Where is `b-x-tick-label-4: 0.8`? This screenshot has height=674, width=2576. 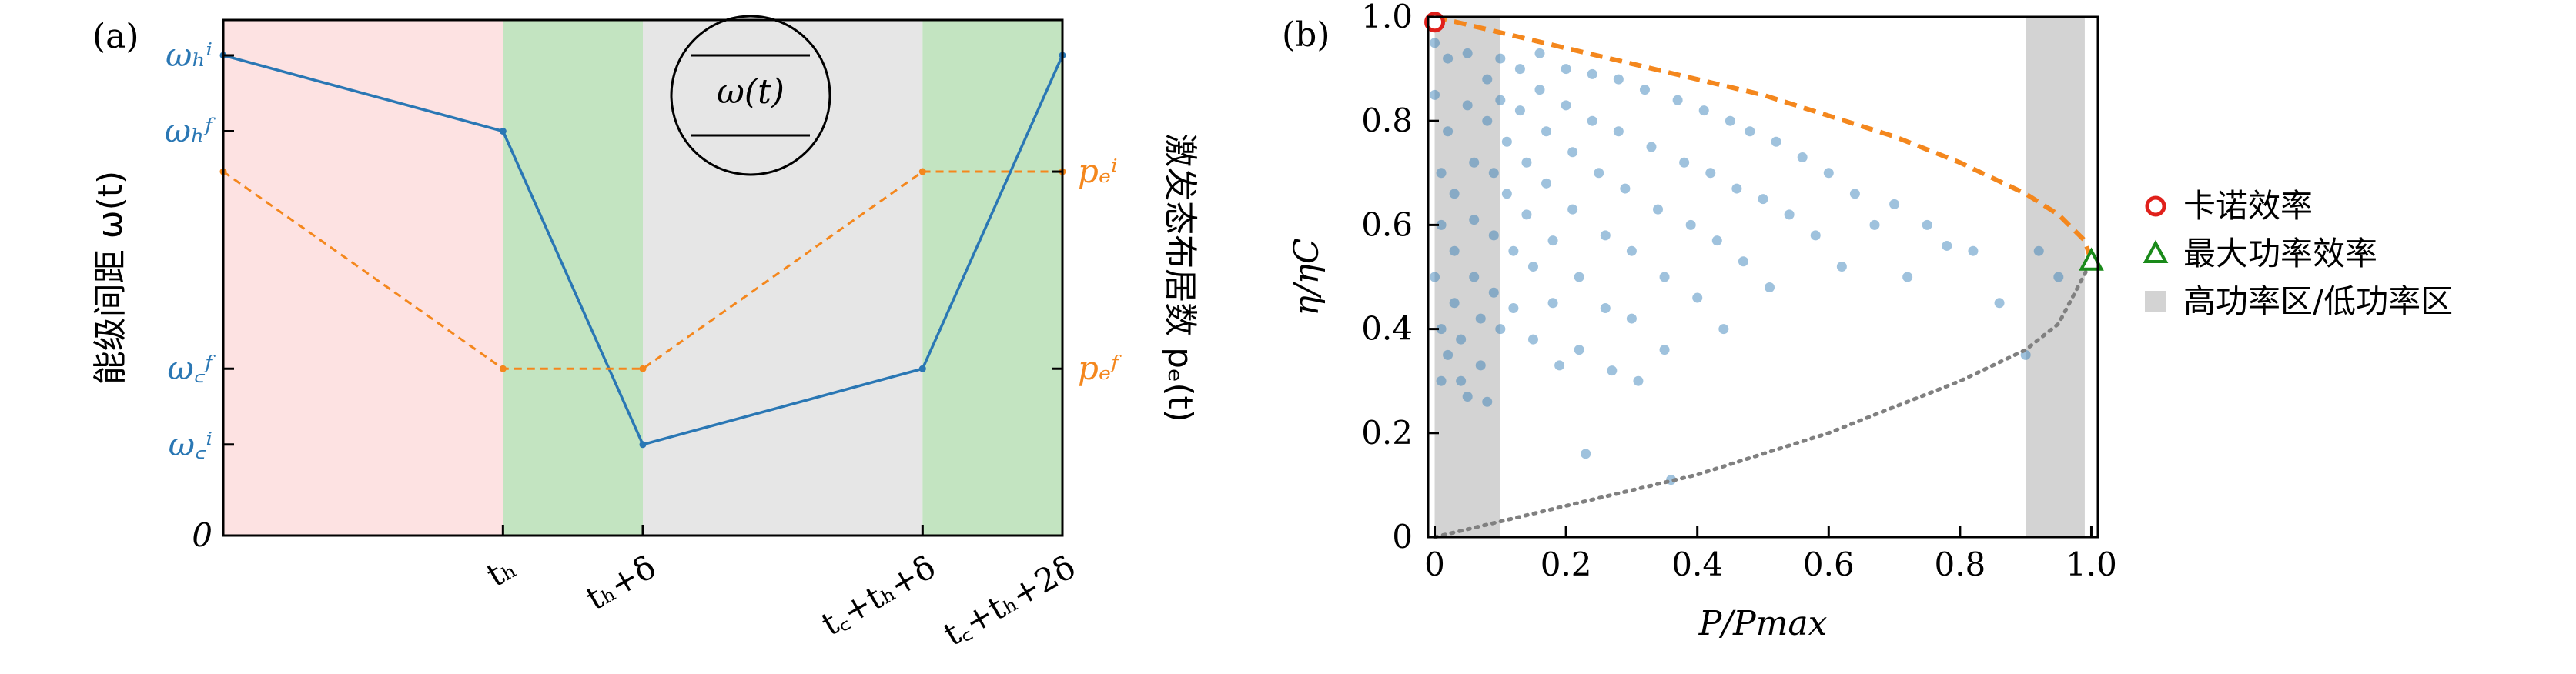
b-x-tick-label-4: 0.8 is located at coordinates (1960, 564).